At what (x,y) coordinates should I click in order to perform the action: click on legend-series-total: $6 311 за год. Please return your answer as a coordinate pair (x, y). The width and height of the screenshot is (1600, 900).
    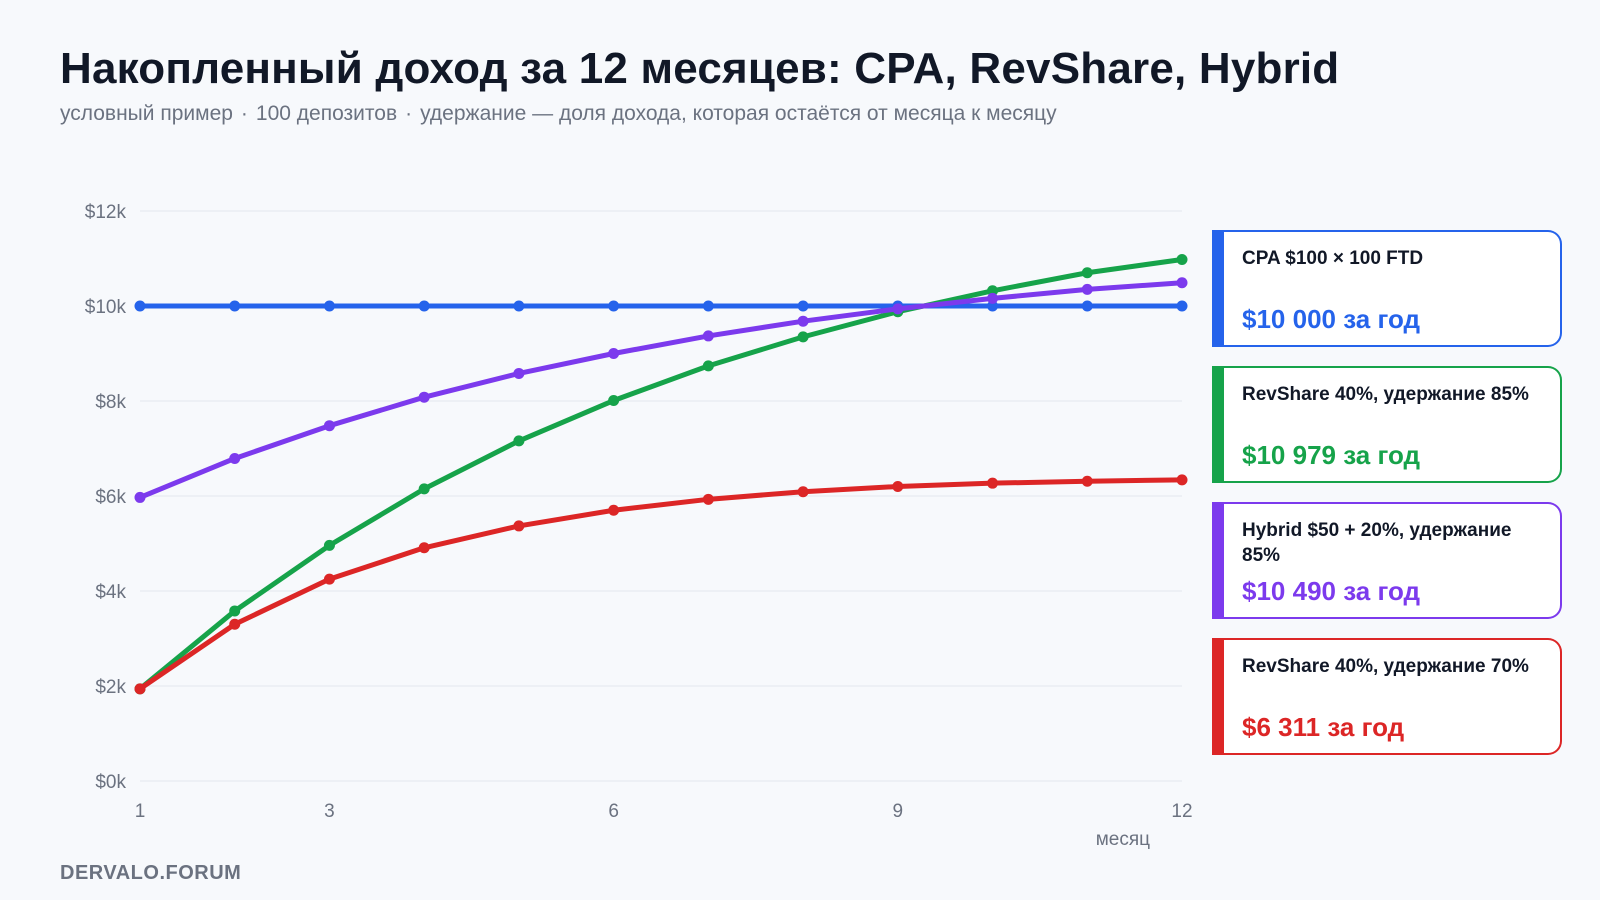
    Looking at the image, I should click on (1323, 727).